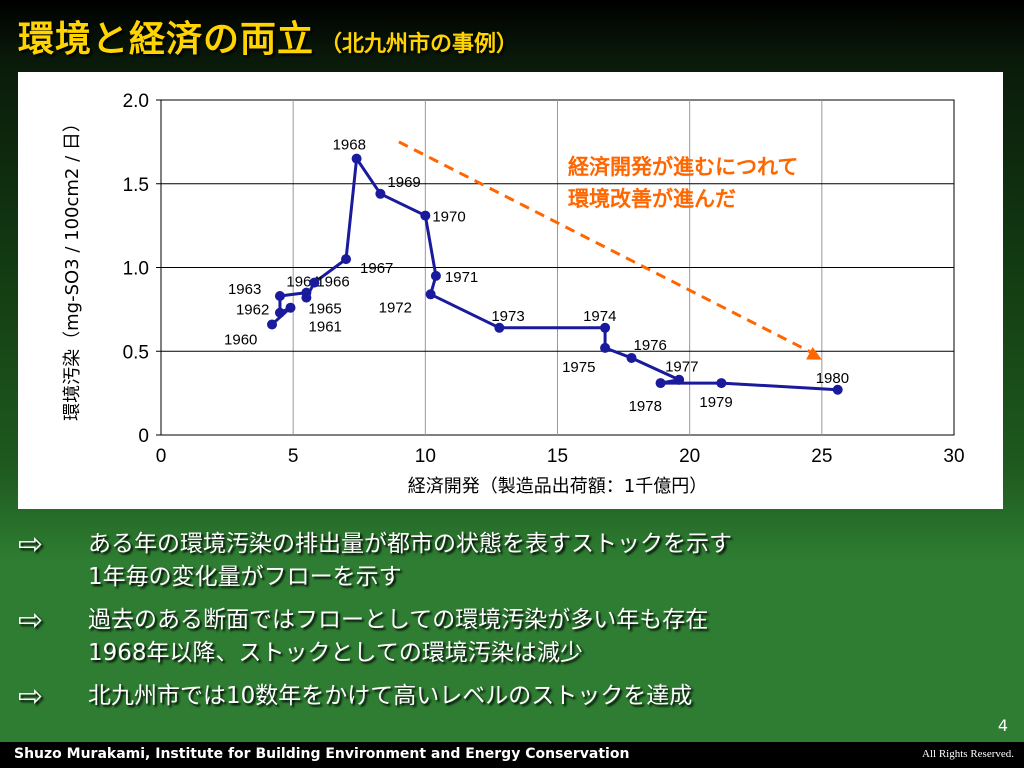 Image resolution: width=1024 pixels, height=768 pixels. Describe the element at coordinates (507, 316) in the screenshot. I see `data-point-year-label: 1973` at that location.